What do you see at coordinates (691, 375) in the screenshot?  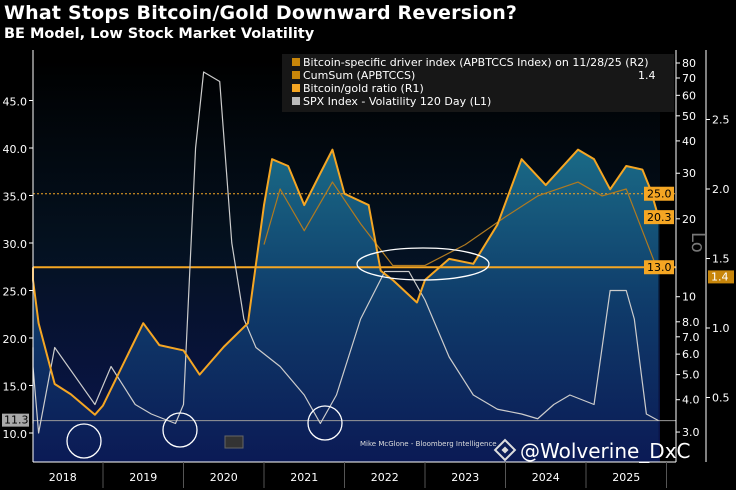 I see `r1-tick-label: 5.0` at bounding box center [691, 375].